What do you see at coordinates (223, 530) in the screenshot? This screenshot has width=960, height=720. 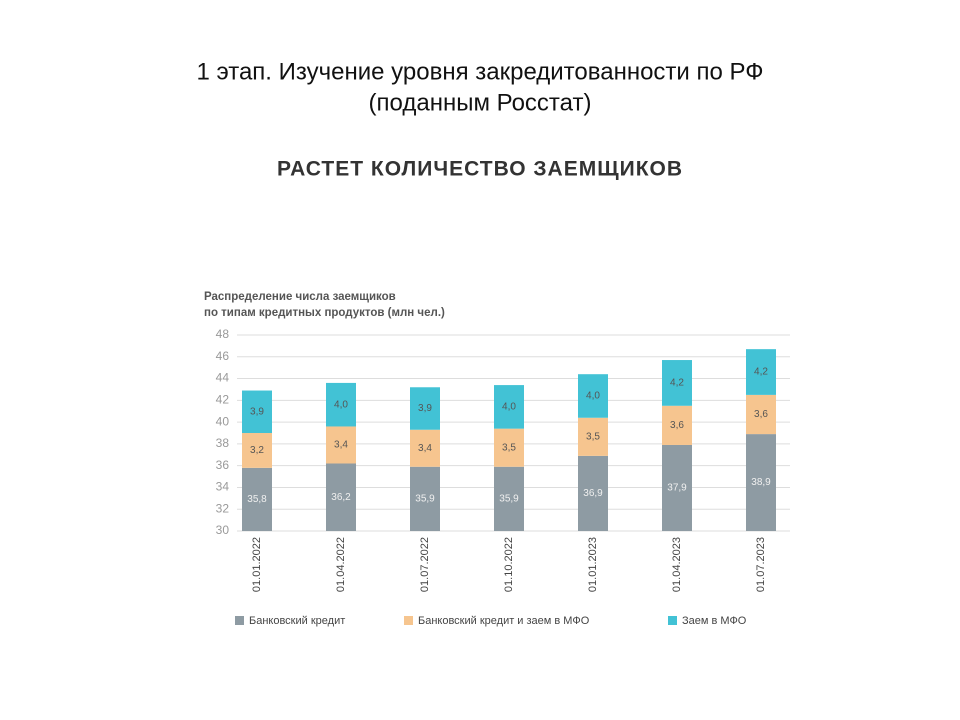 I see `y-tick-label: 30` at bounding box center [223, 530].